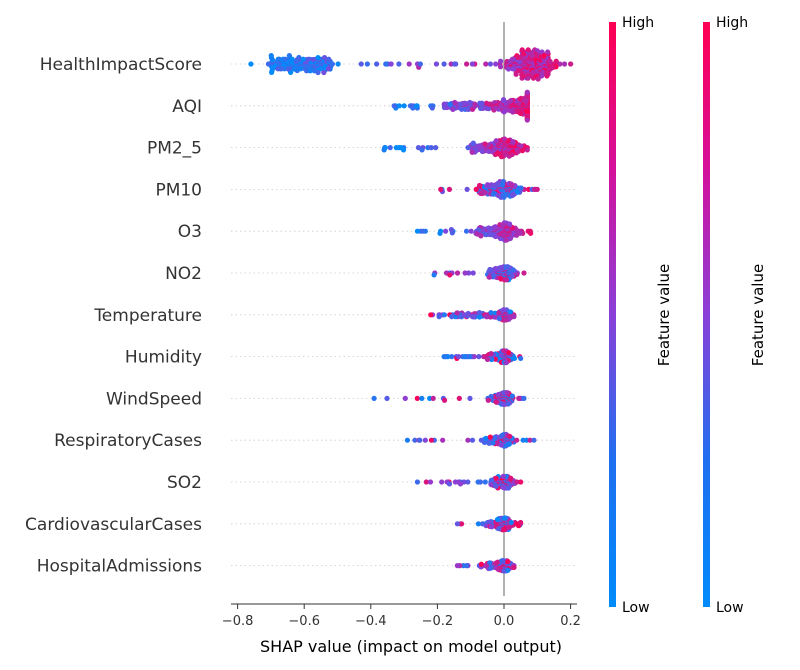 The width and height of the screenshot is (800, 670). I want to click on feature-label: NO2, so click(183, 274).